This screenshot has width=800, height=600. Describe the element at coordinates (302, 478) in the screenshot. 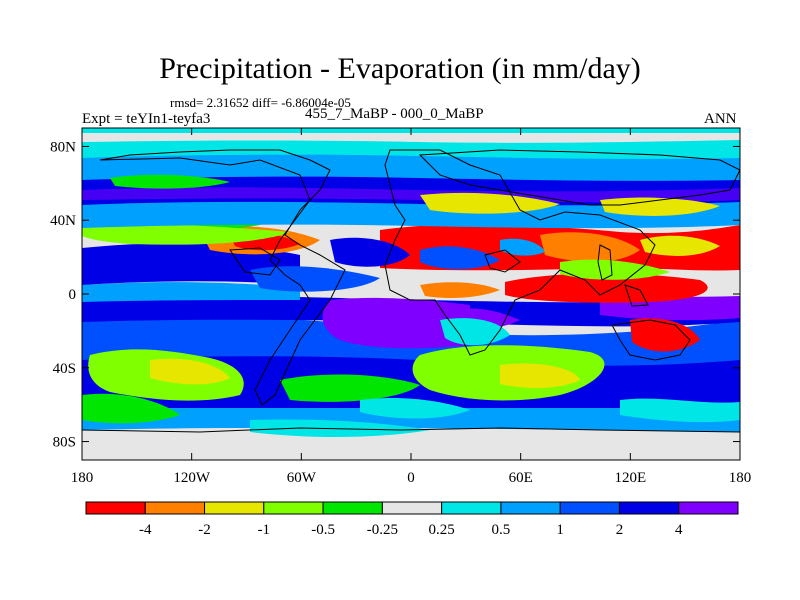

I see `lon-tick-label: 60W` at that location.